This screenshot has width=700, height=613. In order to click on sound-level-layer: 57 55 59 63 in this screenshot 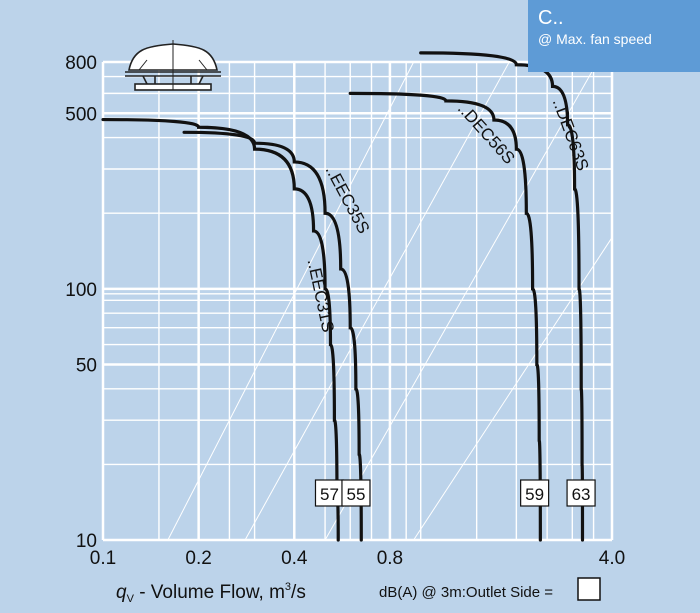, I will do `click(455, 493)`.